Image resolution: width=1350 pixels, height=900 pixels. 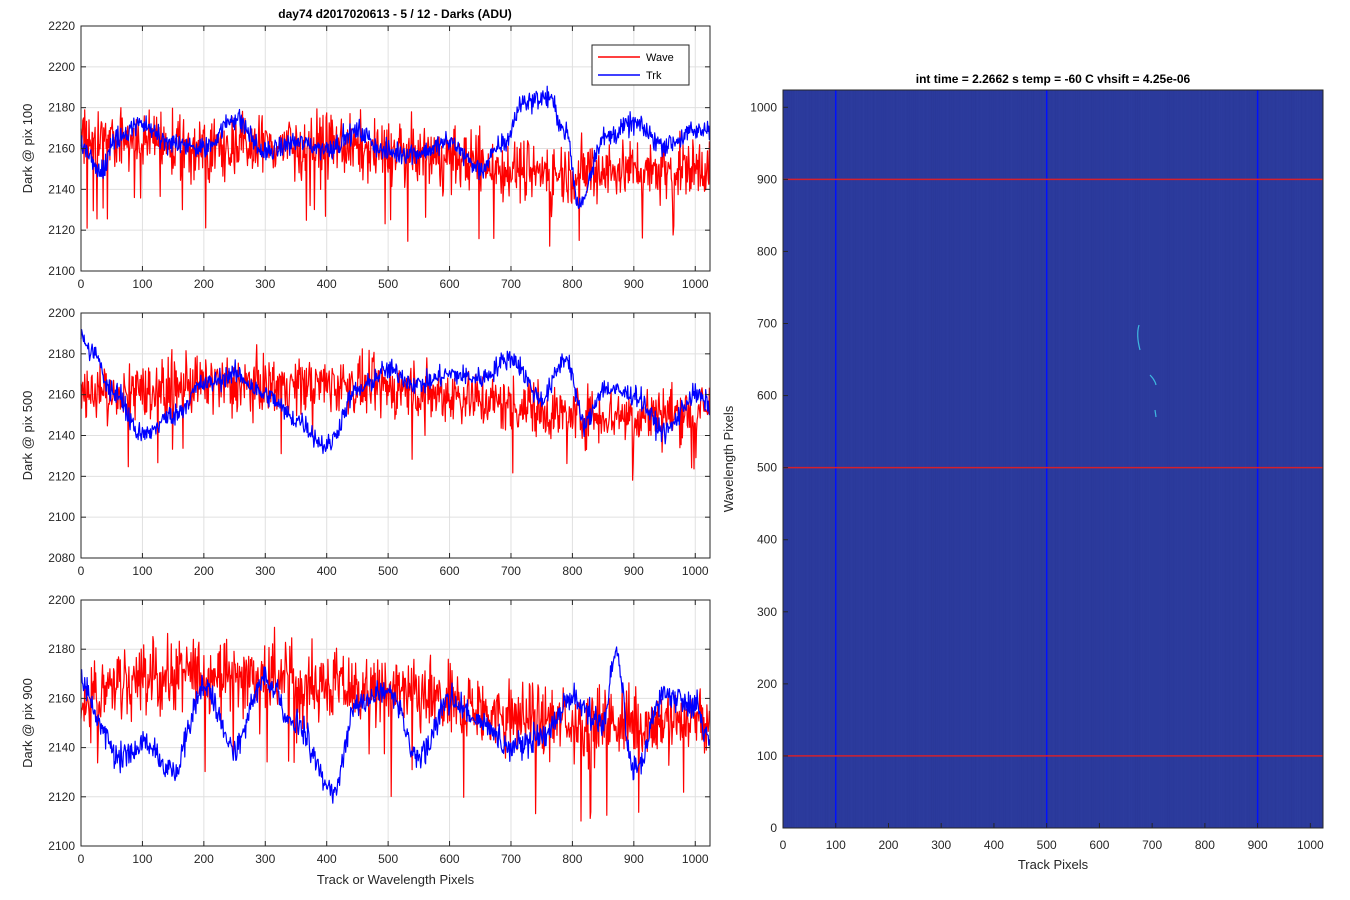 I want to click on y-tick-label: 400, so click(x=767, y=540).